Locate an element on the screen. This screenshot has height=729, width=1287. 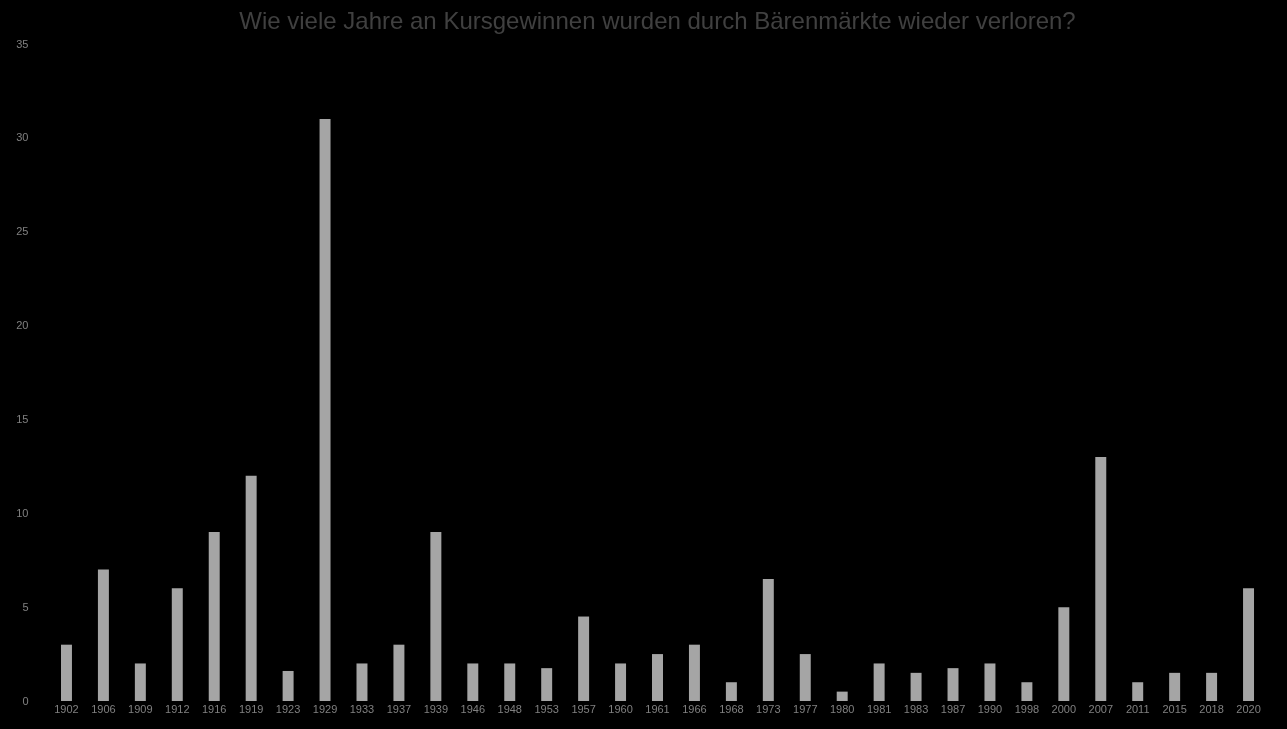
y-tick-label: 35 is located at coordinates (22, 43).